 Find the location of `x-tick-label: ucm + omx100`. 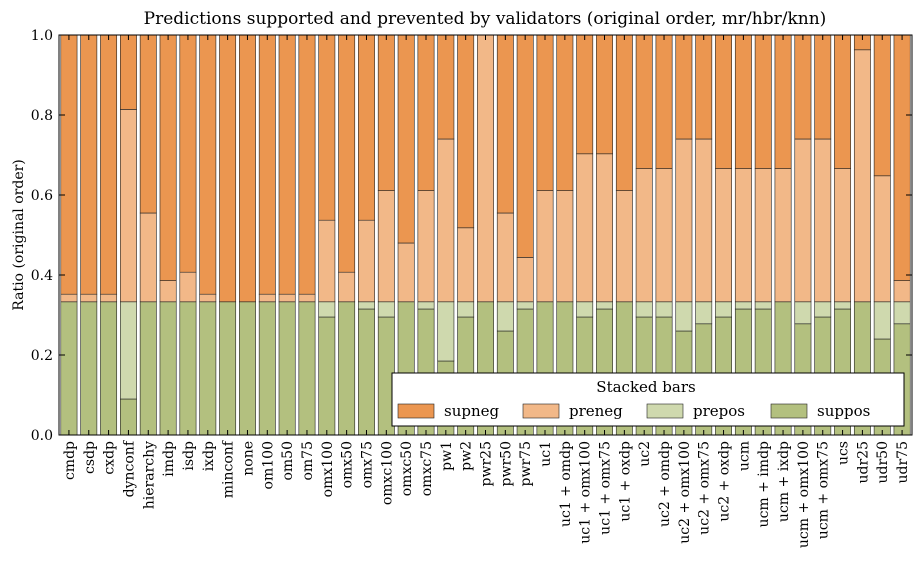

x-tick-label: ucm + omx100 is located at coordinates (804, 494).